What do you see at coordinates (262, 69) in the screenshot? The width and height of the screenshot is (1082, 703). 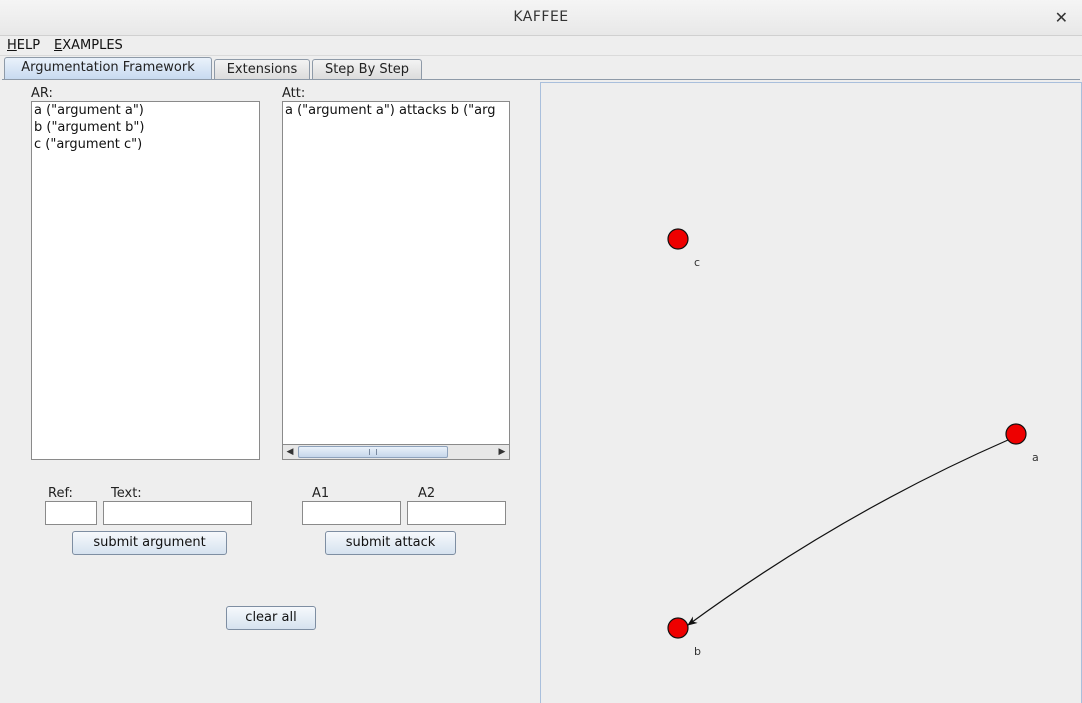 I see `tab-extensions: Extensions` at bounding box center [262, 69].